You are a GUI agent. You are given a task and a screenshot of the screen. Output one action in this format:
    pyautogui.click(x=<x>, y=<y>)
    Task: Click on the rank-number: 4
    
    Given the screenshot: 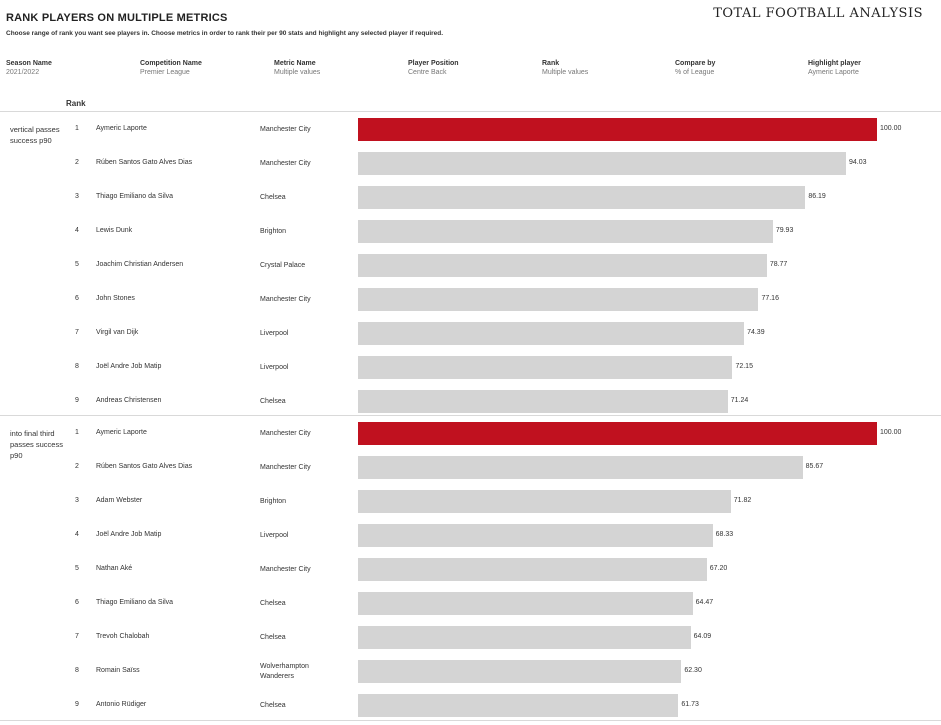 What is the action you would take?
    pyautogui.click(x=77, y=534)
    